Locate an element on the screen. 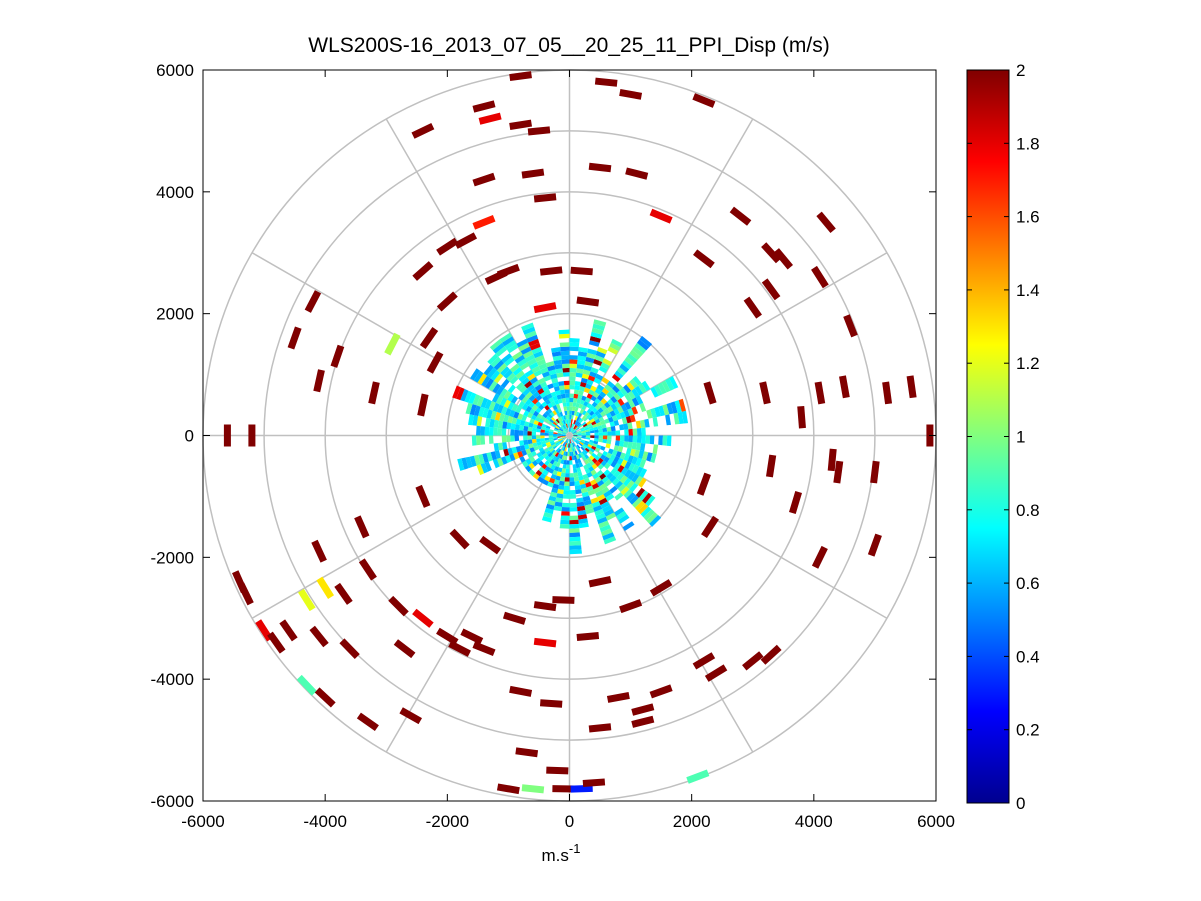  y-tick-label: 4000 is located at coordinates (175, 192).